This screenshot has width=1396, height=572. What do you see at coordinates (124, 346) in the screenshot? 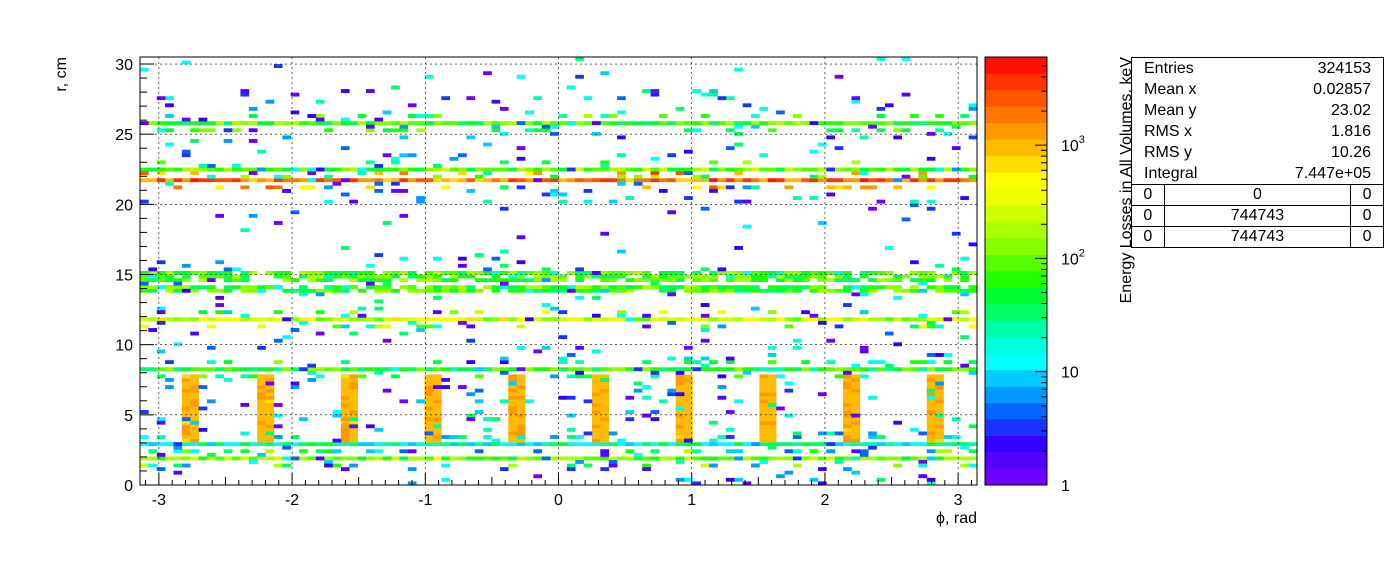
I see `y-tick-label: 10` at bounding box center [124, 346].